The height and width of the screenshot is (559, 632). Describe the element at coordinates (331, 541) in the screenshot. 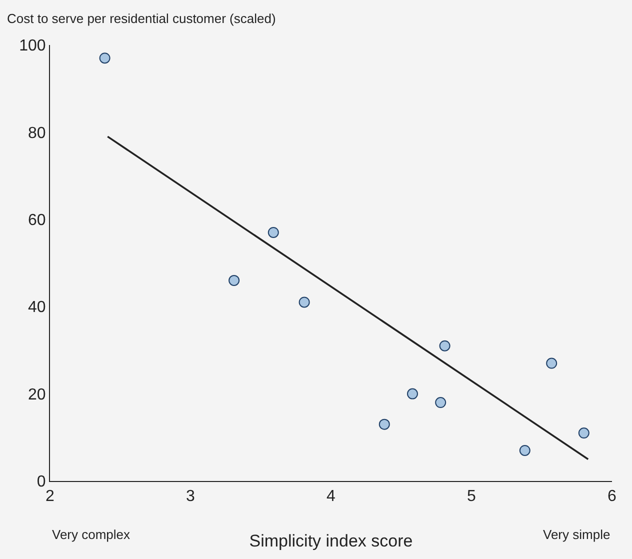

I see `x-axis-title: Simplicity index score` at that location.